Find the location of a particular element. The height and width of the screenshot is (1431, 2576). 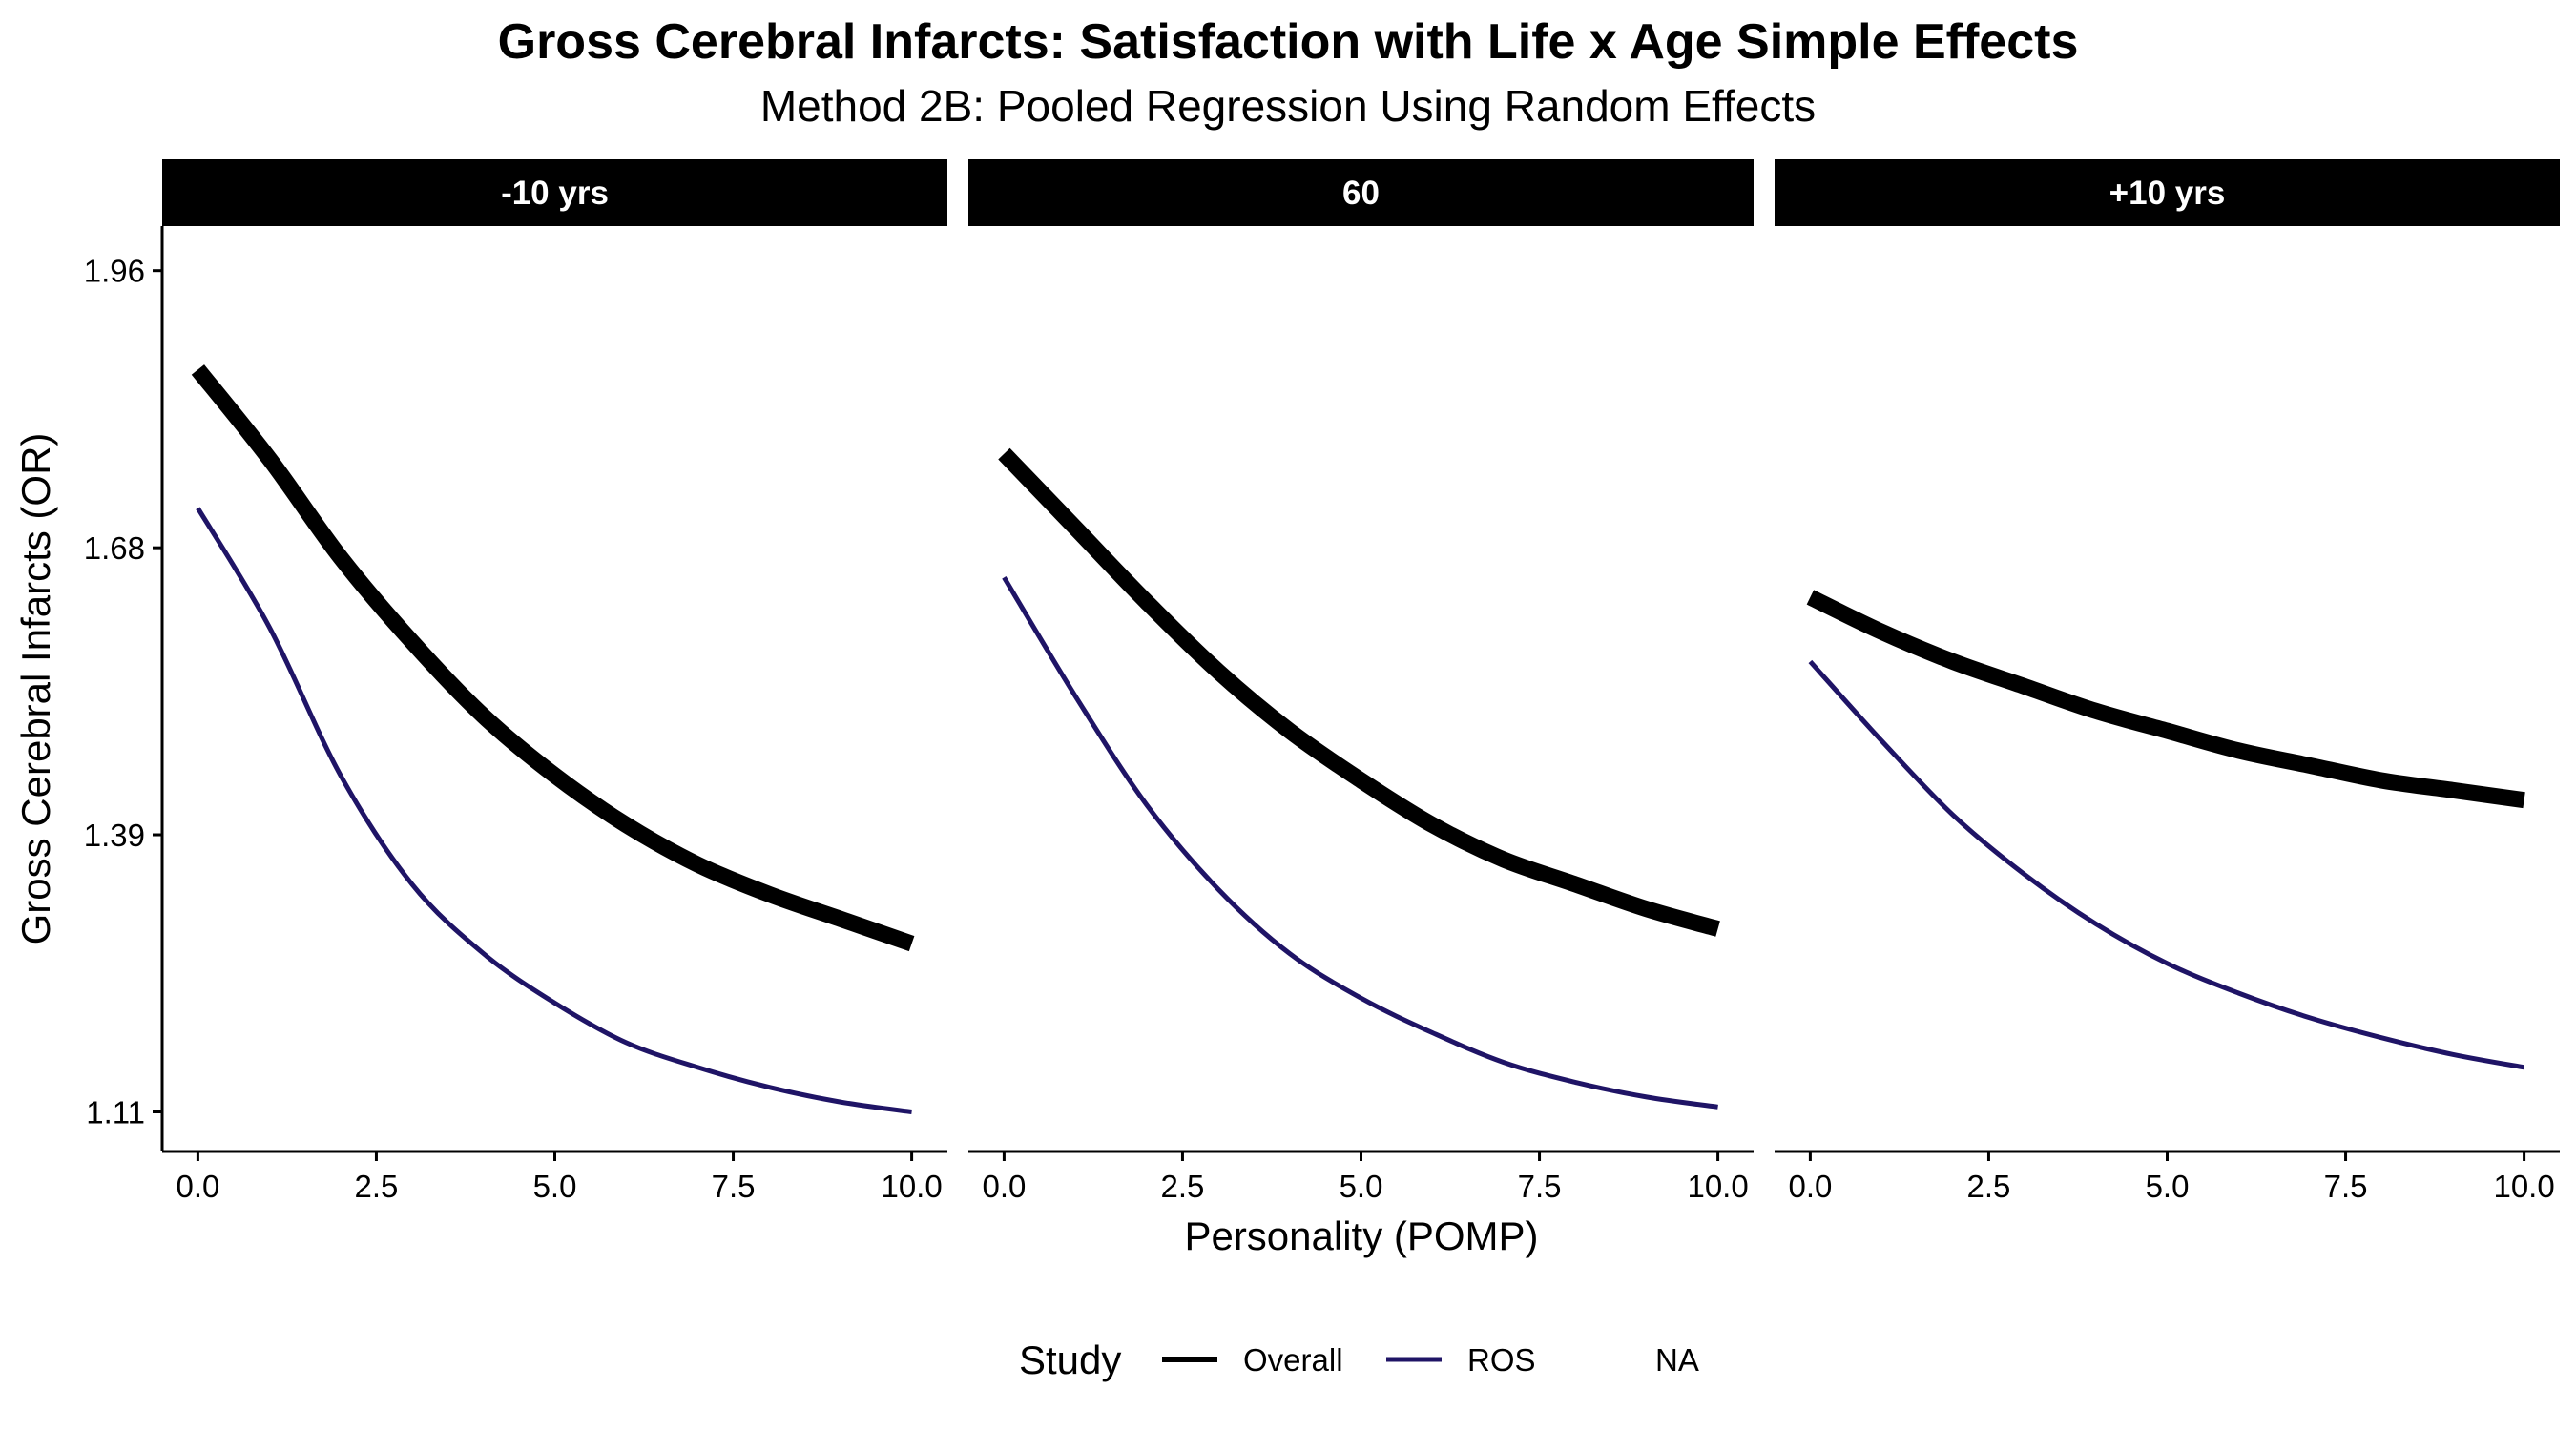

y-tick-label: 1.39 is located at coordinates (114, 835).